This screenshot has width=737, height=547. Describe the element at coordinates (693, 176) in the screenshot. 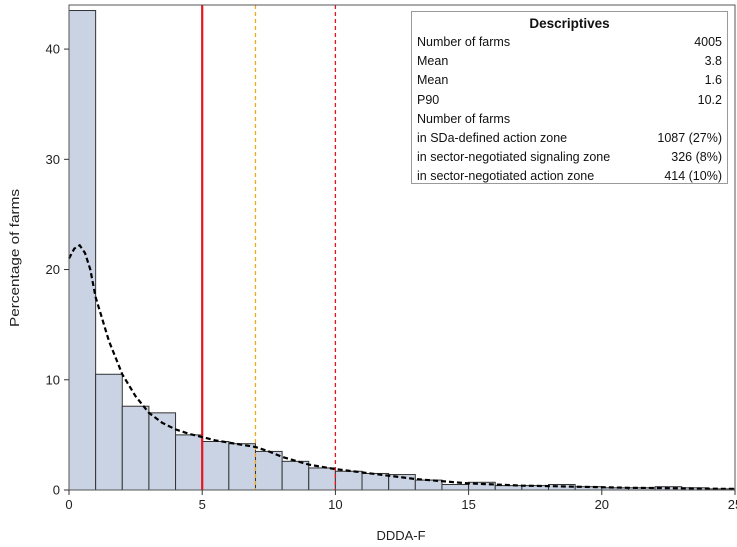

I see `legend-row-value: 414 (10%)` at that location.